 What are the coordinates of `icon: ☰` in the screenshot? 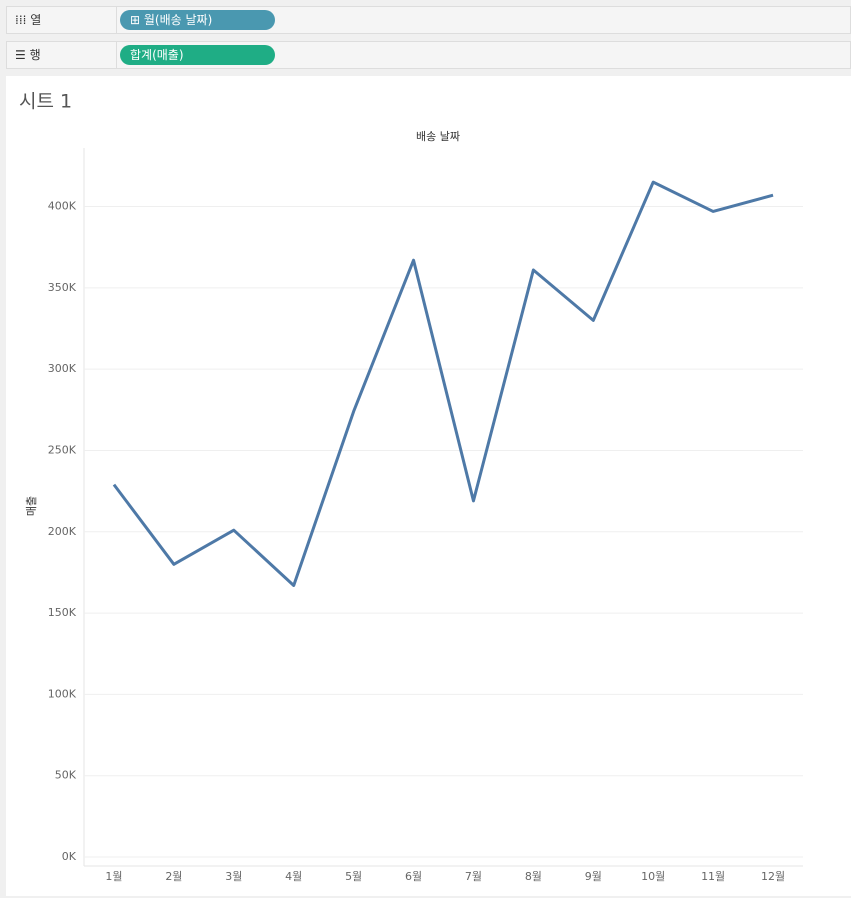 It's located at (22, 55).